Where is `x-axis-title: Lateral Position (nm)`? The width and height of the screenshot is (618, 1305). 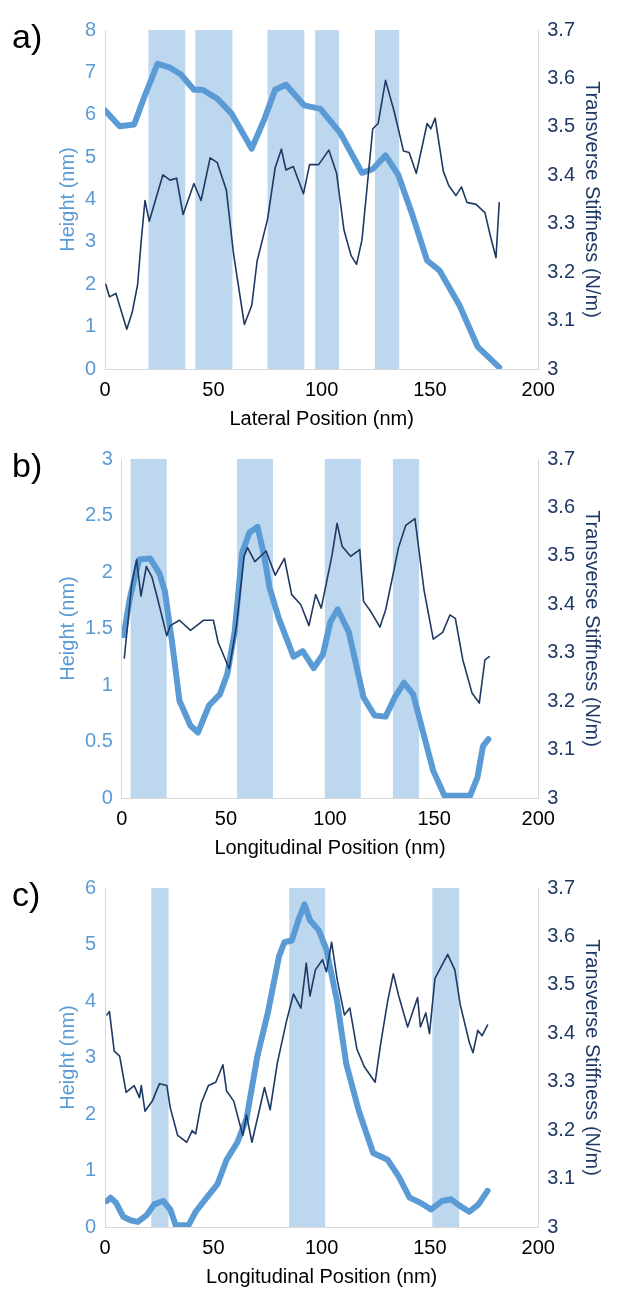 x-axis-title: Lateral Position (nm) is located at coordinates (321, 417).